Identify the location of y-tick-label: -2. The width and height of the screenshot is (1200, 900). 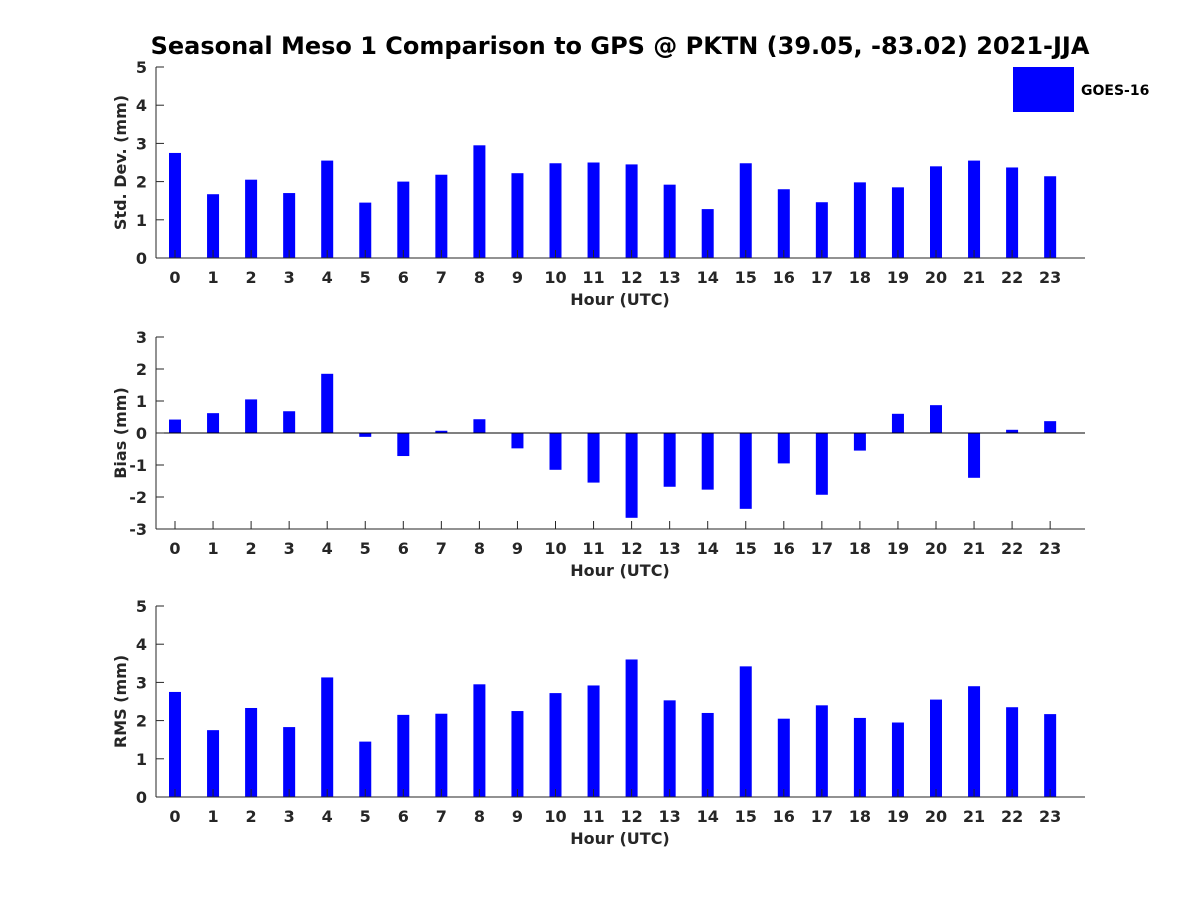
(138, 497).